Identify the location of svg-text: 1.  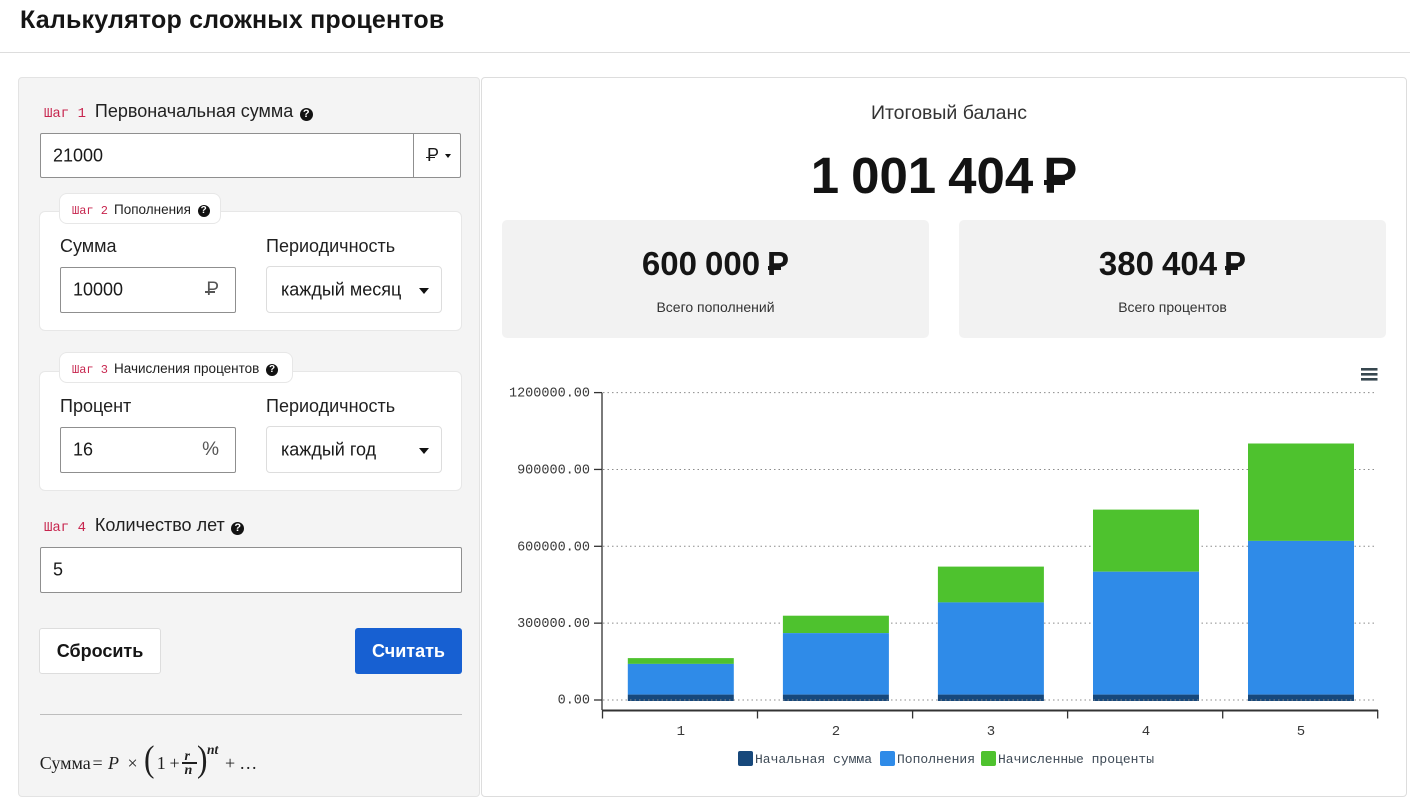
(681, 732).